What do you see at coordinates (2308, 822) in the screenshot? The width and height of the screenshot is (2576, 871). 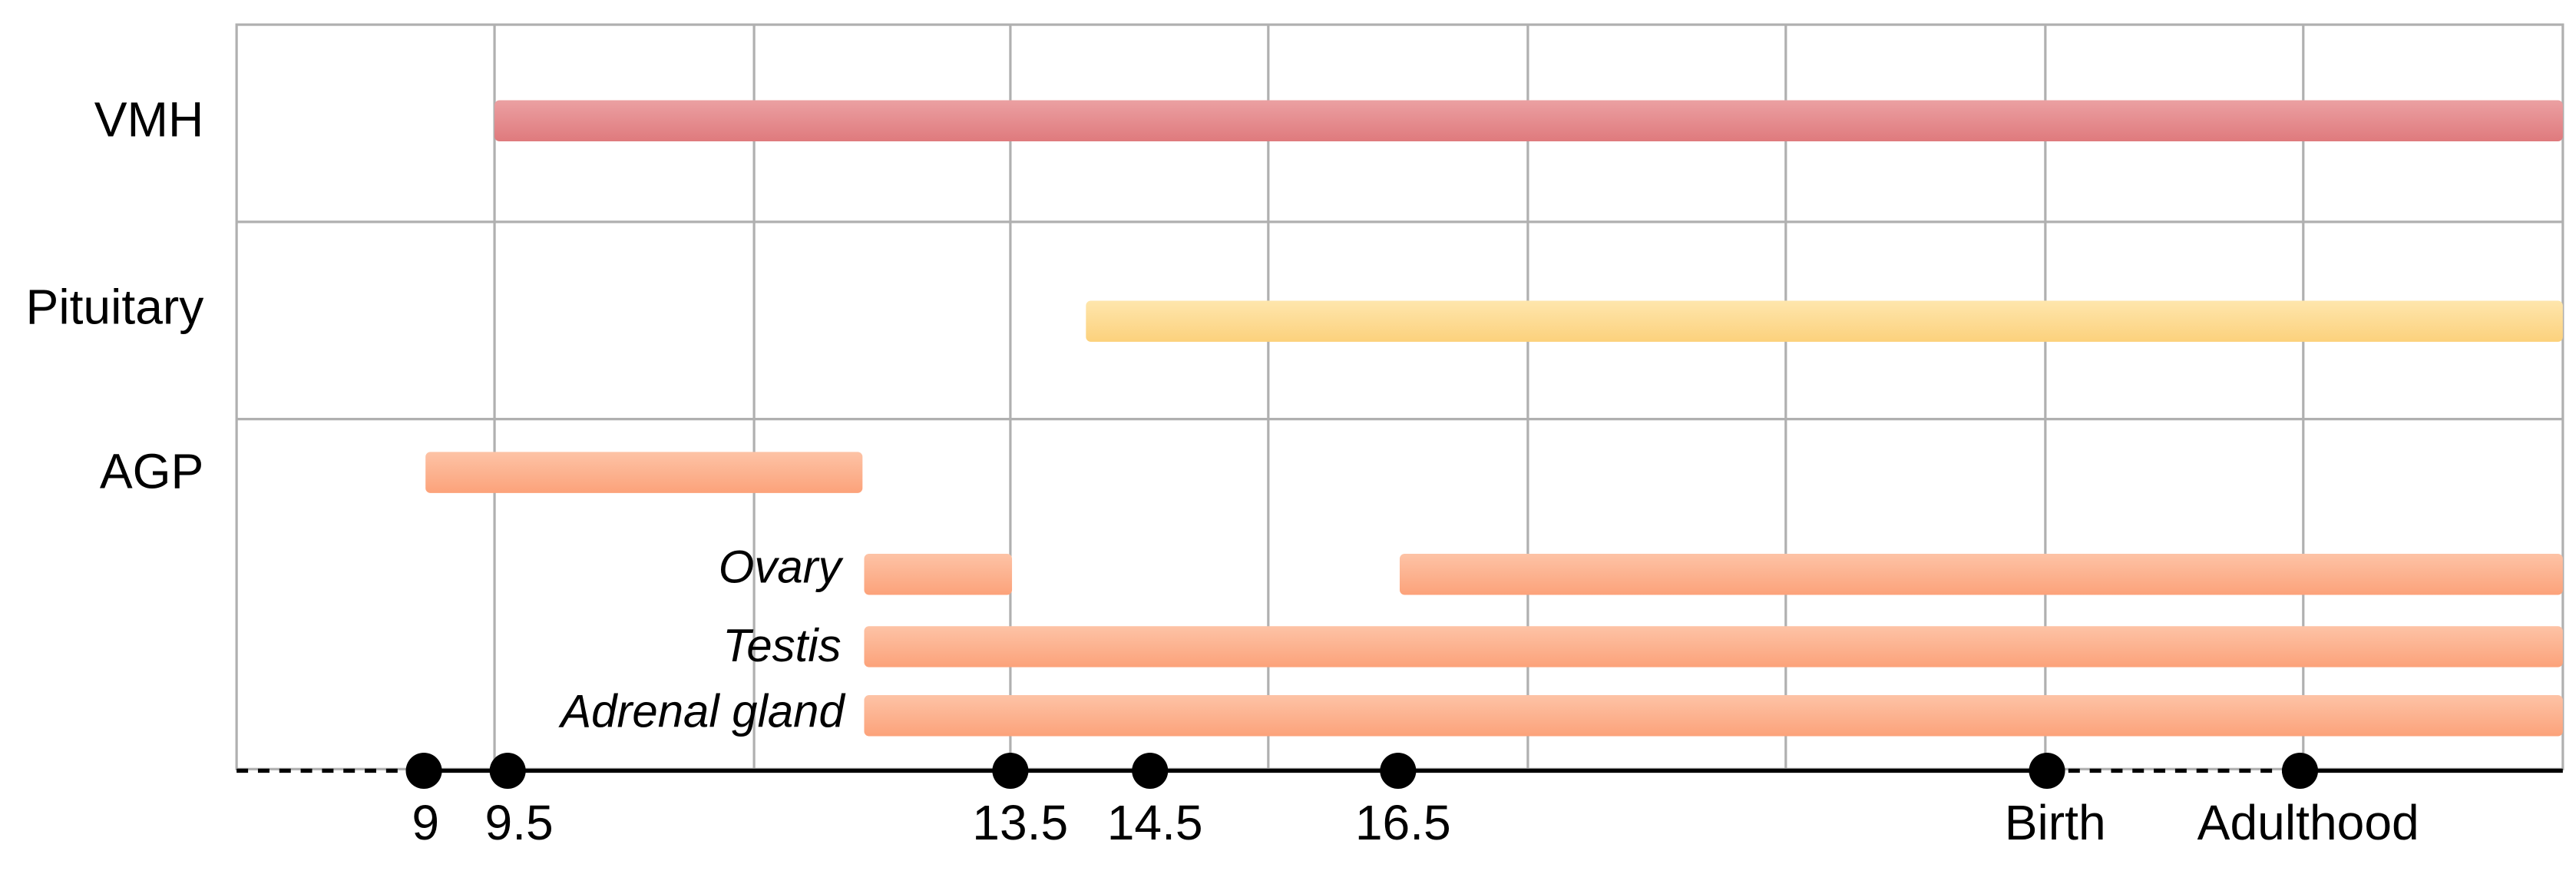 I see `time-label: Adulthood` at bounding box center [2308, 822].